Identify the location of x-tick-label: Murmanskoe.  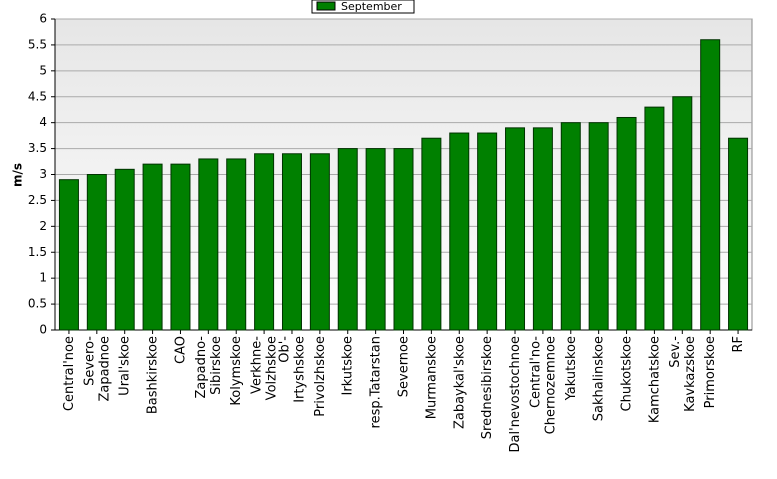
(431, 377).